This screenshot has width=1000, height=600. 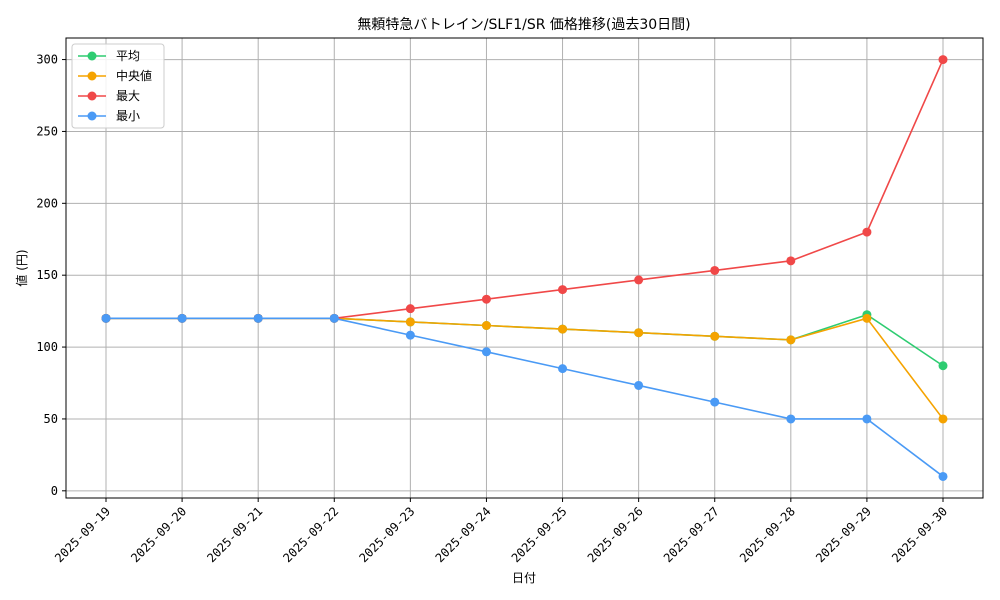 What do you see at coordinates (118, 86) in the screenshot?
I see `legend-box` at bounding box center [118, 86].